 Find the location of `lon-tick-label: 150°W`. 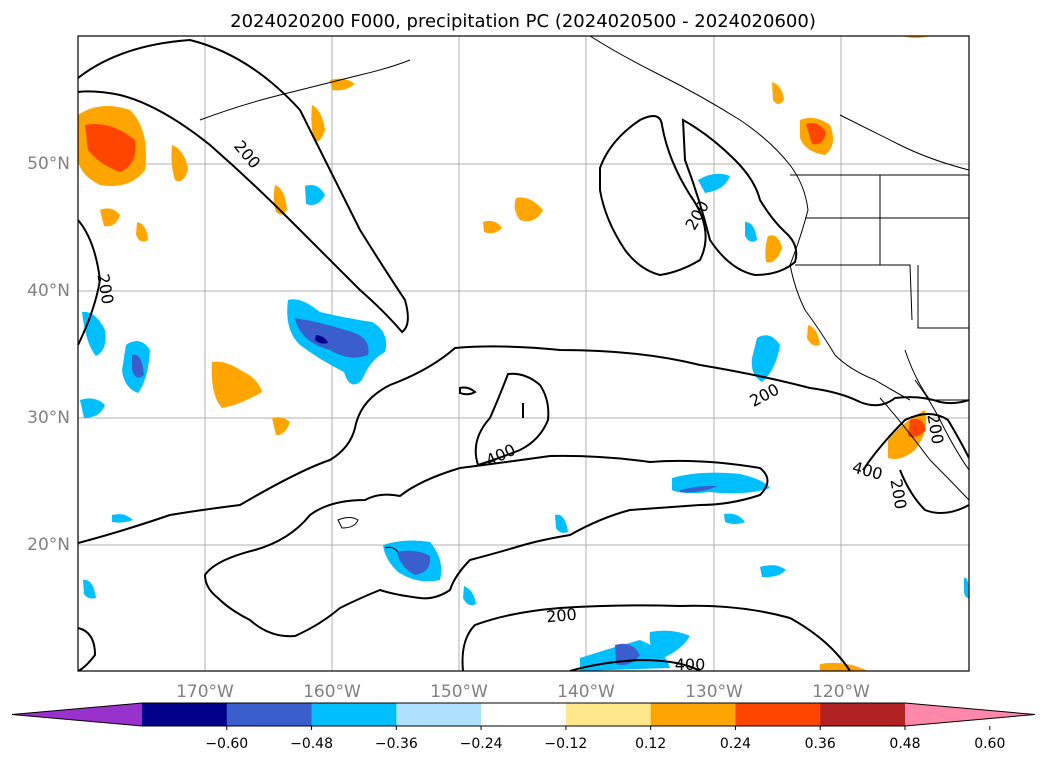

lon-tick-label: 150°W is located at coordinates (459, 692).